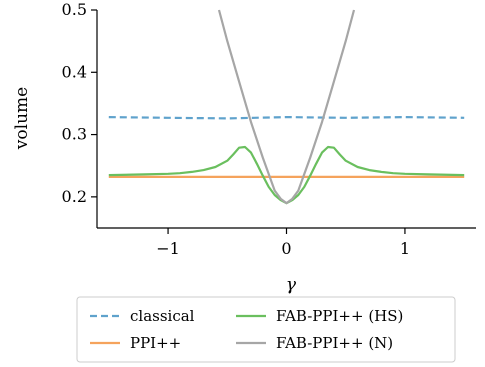 Image resolution: width=485 pixels, height=367 pixels. I want to click on legend-label-fab-ppi-hs: FAB-PPI++ (HS), so click(339, 316).